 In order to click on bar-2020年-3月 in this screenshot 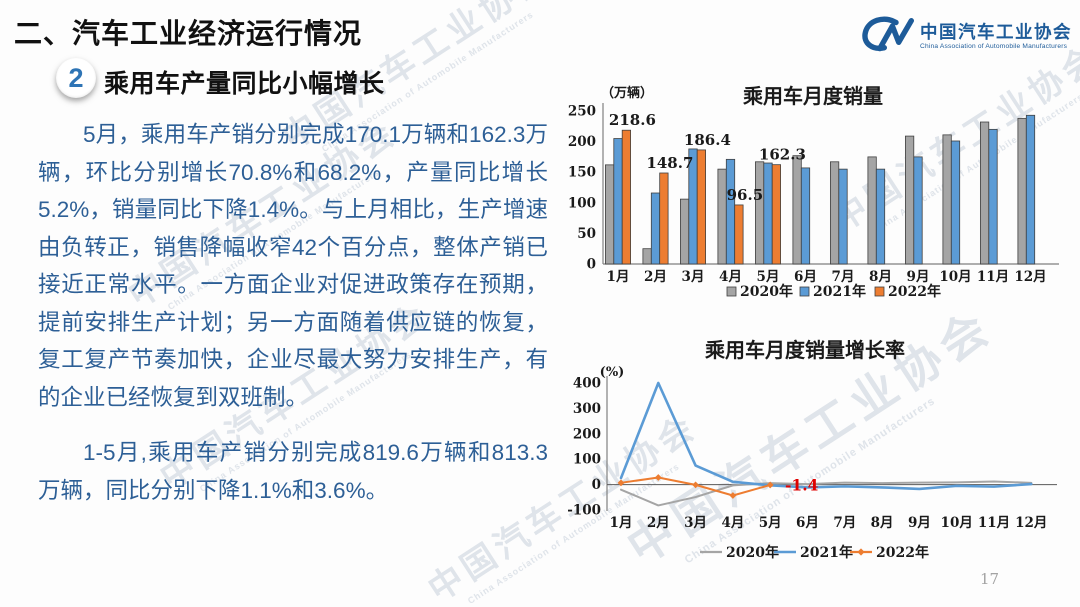, I will do `click(685, 231)`.